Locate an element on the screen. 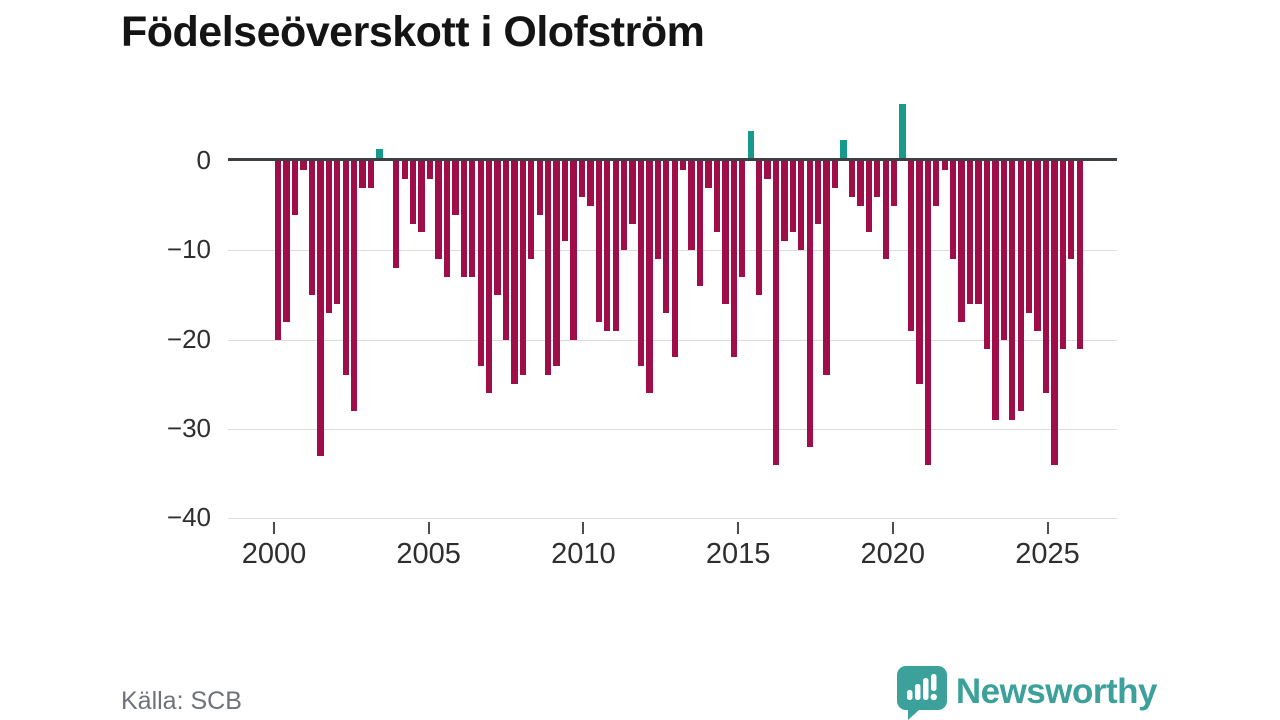 The image size is (1280, 720). y-axis-tick-label: −20 is located at coordinates (188, 338).